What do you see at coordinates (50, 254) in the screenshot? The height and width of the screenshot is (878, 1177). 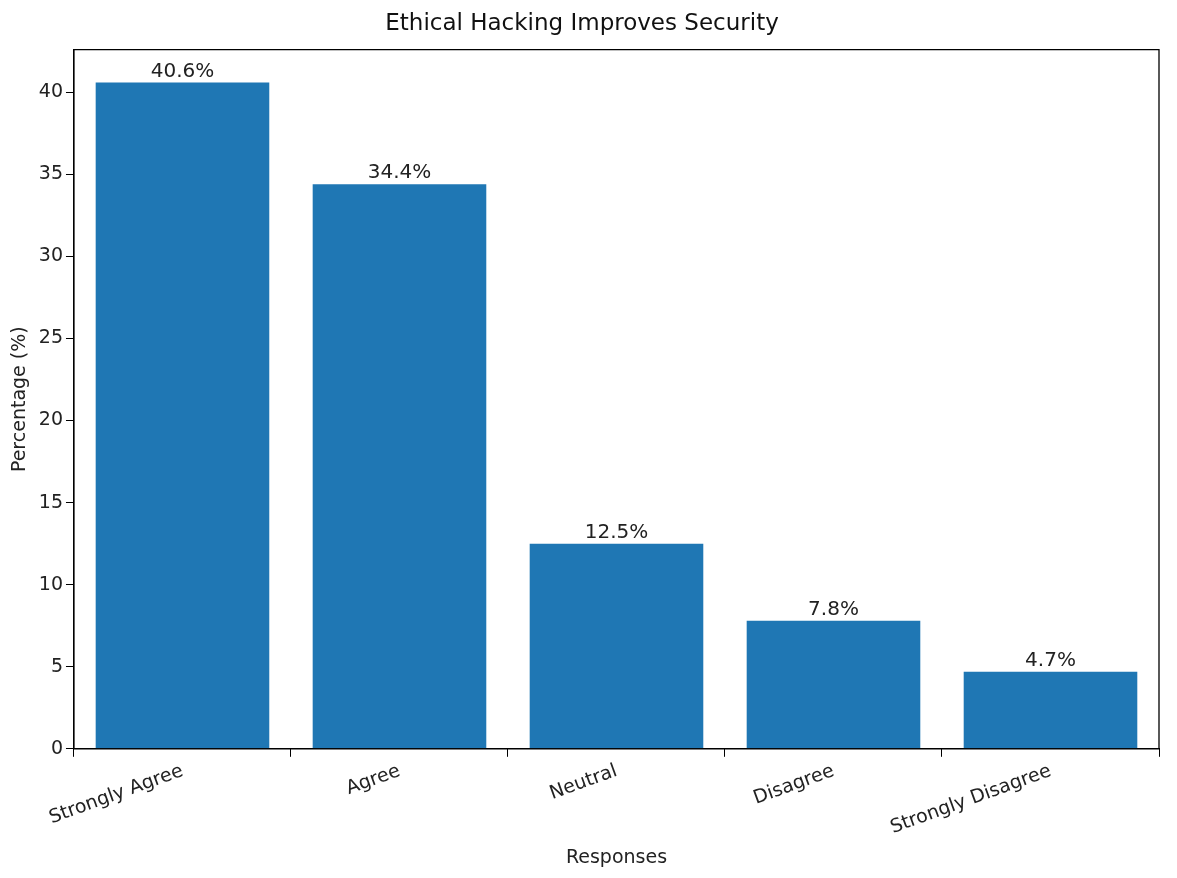 I see `y-tick-label: 30` at bounding box center [50, 254].